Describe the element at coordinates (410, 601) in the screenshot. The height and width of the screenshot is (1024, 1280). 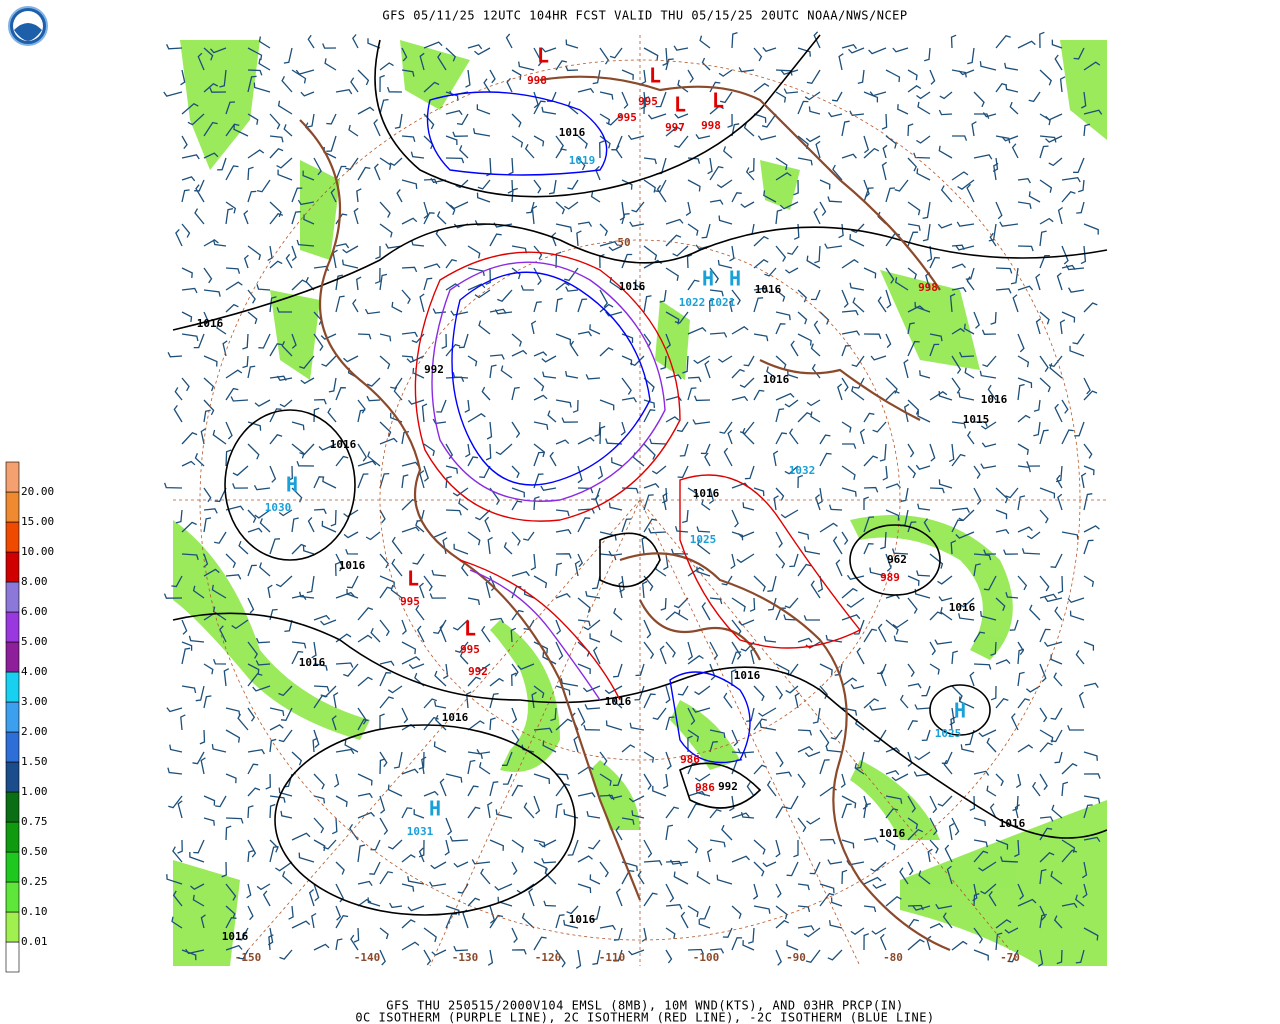
I see `pressure-label: 995` at that location.